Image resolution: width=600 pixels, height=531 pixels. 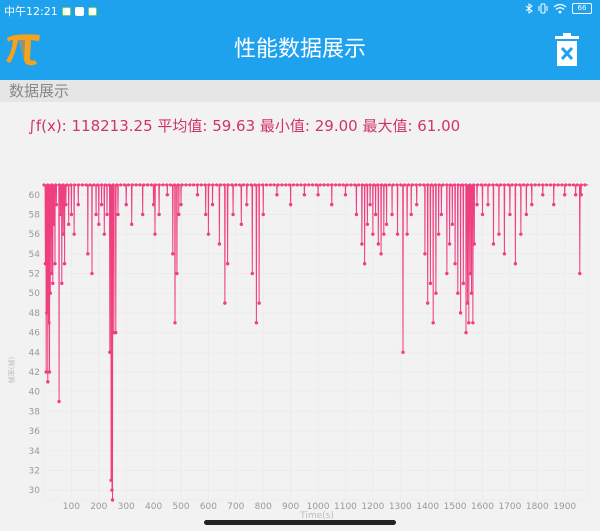 What do you see at coordinates (31, 11) in the screenshot?
I see `status-time: 中午12:21` at bounding box center [31, 11].